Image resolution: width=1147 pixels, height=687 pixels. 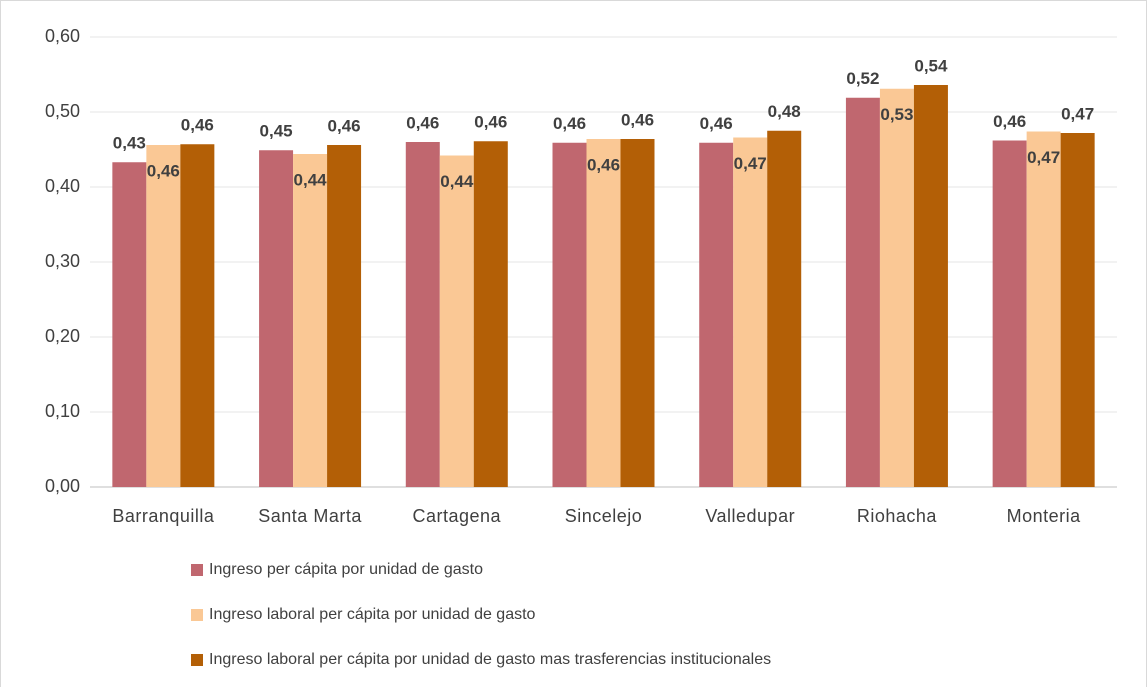 What do you see at coordinates (784, 111) in the screenshot?
I see `value-label: 0,48` at bounding box center [784, 111].